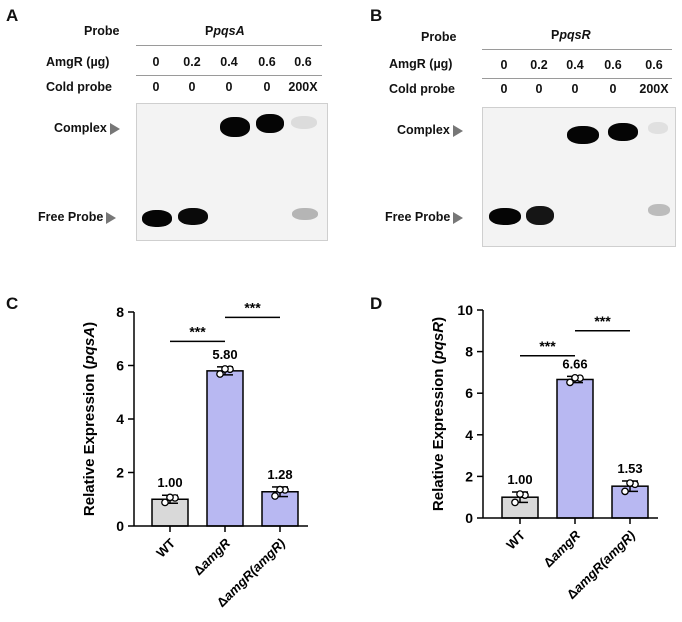  What do you see at coordinates (421, 64) in the screenshot?
I see `panel-b-amgr-label: AmgR (µg)` at bounding box center [421, 64].